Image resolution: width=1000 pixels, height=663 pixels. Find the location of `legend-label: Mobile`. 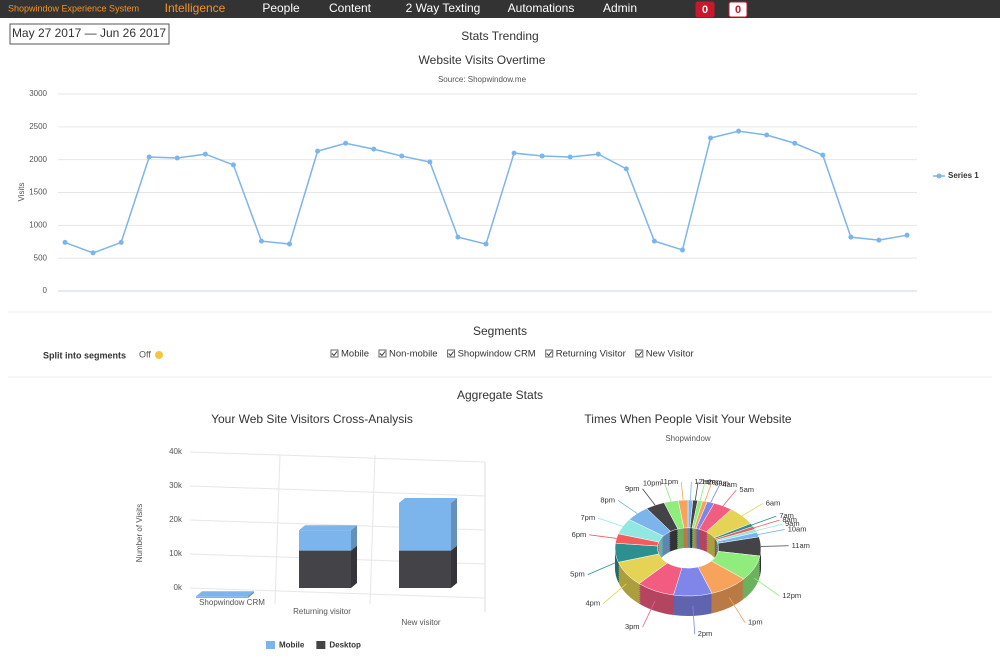

legend-label: Mobile is located at coordinates (292, 645).